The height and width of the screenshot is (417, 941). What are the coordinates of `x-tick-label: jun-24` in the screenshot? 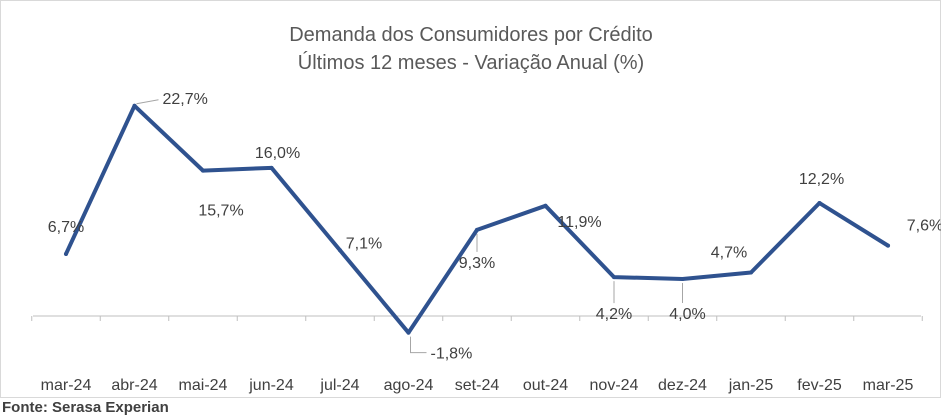 It's located at (271, 385).